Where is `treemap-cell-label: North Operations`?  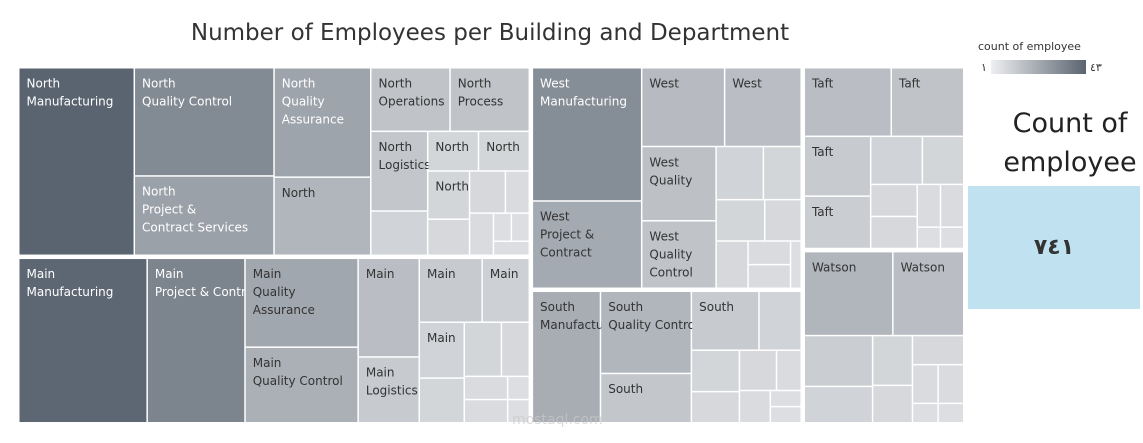
treemap-cell-label: North Operations is located at coordinates (412, 93).